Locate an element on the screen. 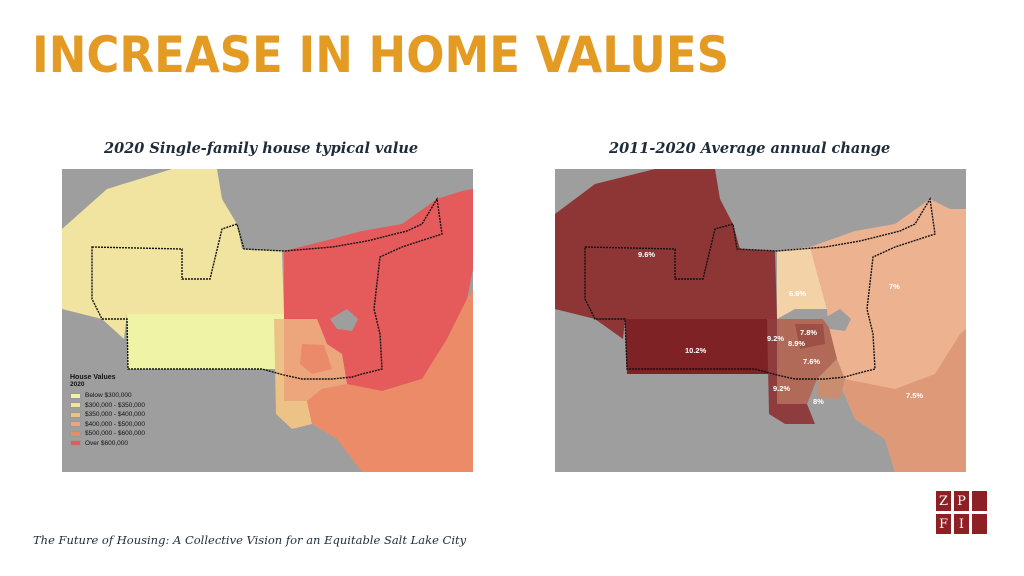 Image resolution: width=1024 pixels, height=576 pixels. region-500-600k is located at coordinates (316, 359).